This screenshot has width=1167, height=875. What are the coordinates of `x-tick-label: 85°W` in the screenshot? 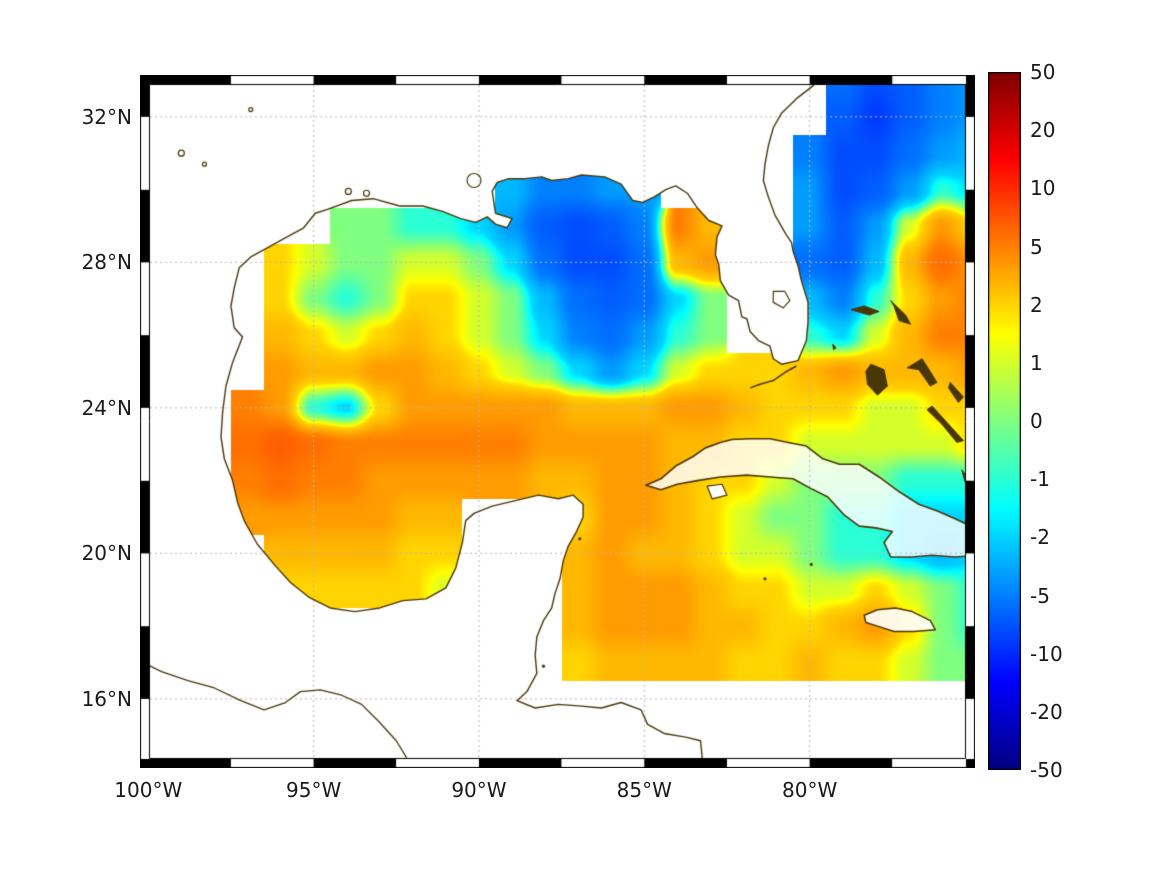 It's located at (644, 790).